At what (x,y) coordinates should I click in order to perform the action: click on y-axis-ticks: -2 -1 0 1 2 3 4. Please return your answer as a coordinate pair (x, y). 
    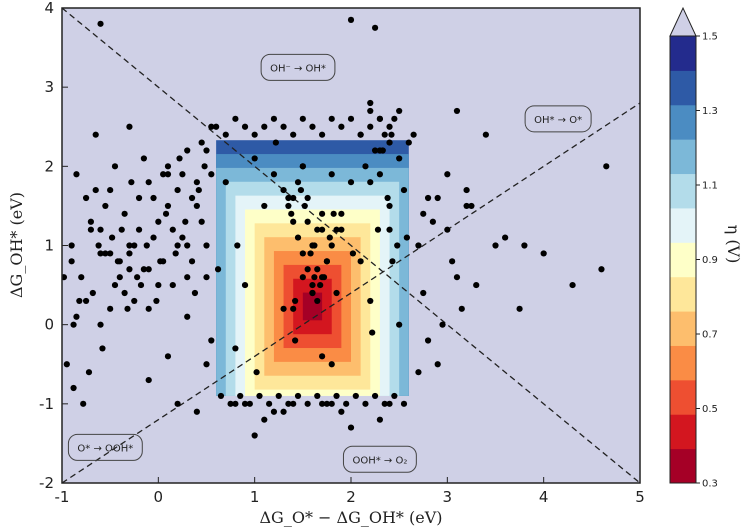
    Looking at the image, I should click on (53, 246).